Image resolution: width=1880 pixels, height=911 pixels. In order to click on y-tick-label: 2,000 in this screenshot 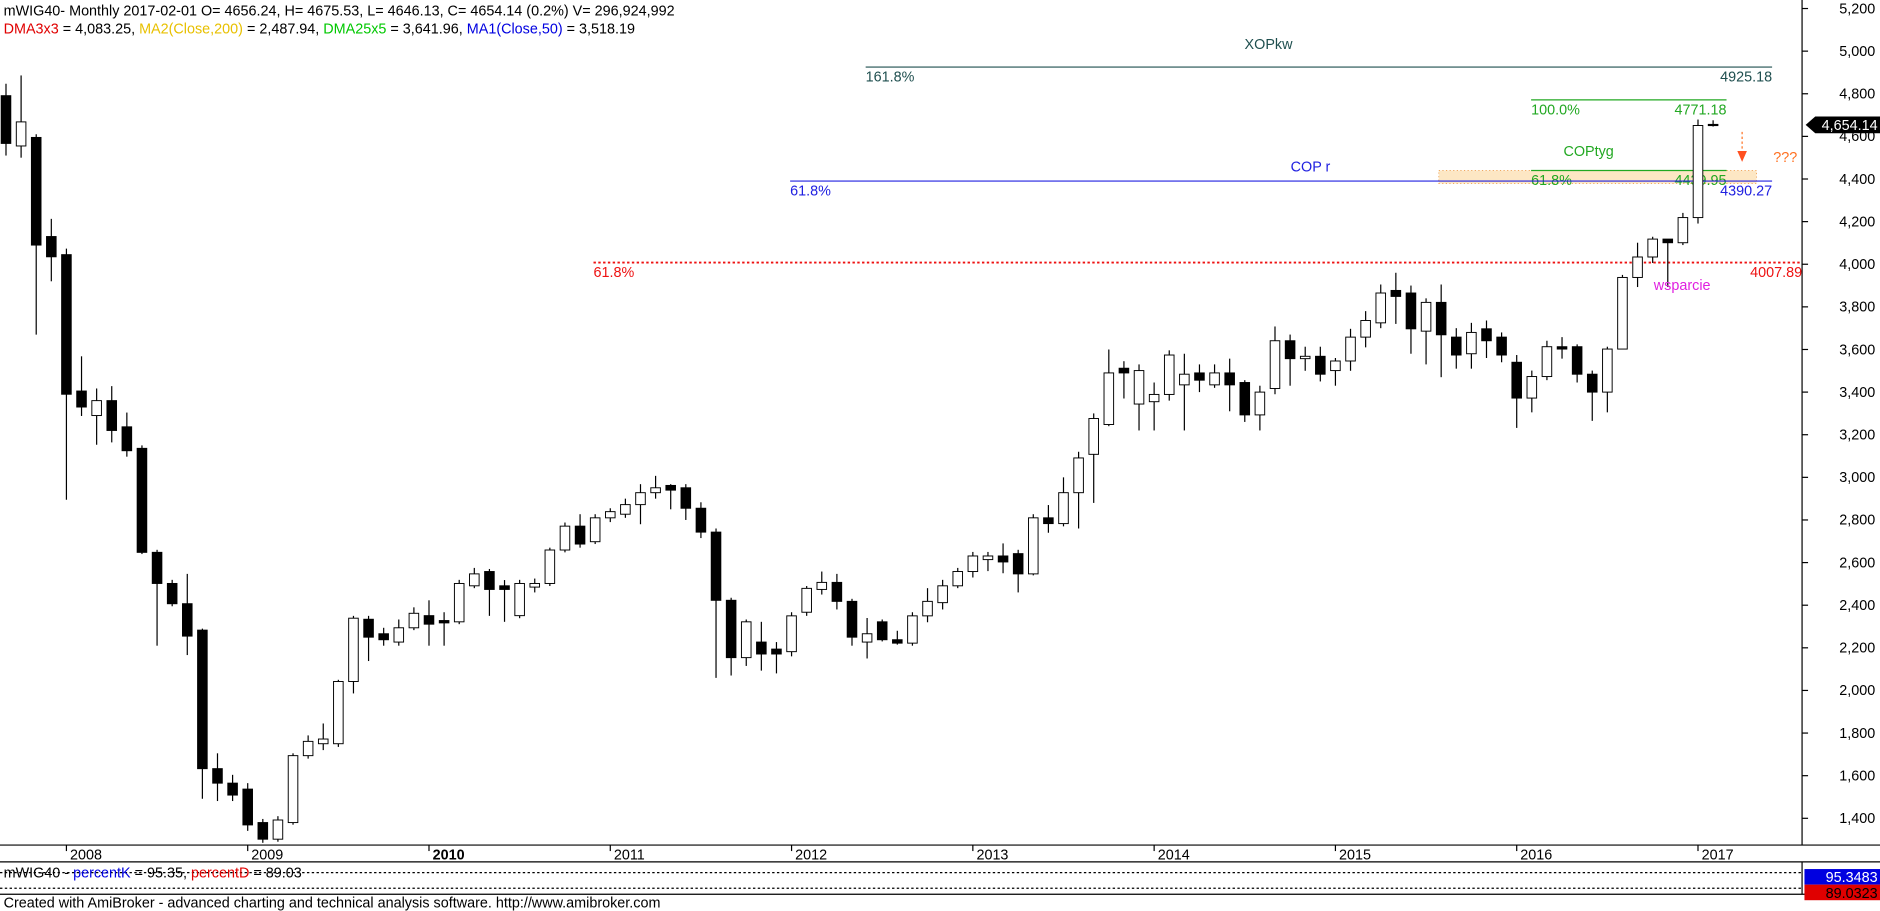, I will do `click(1857, 691)`.